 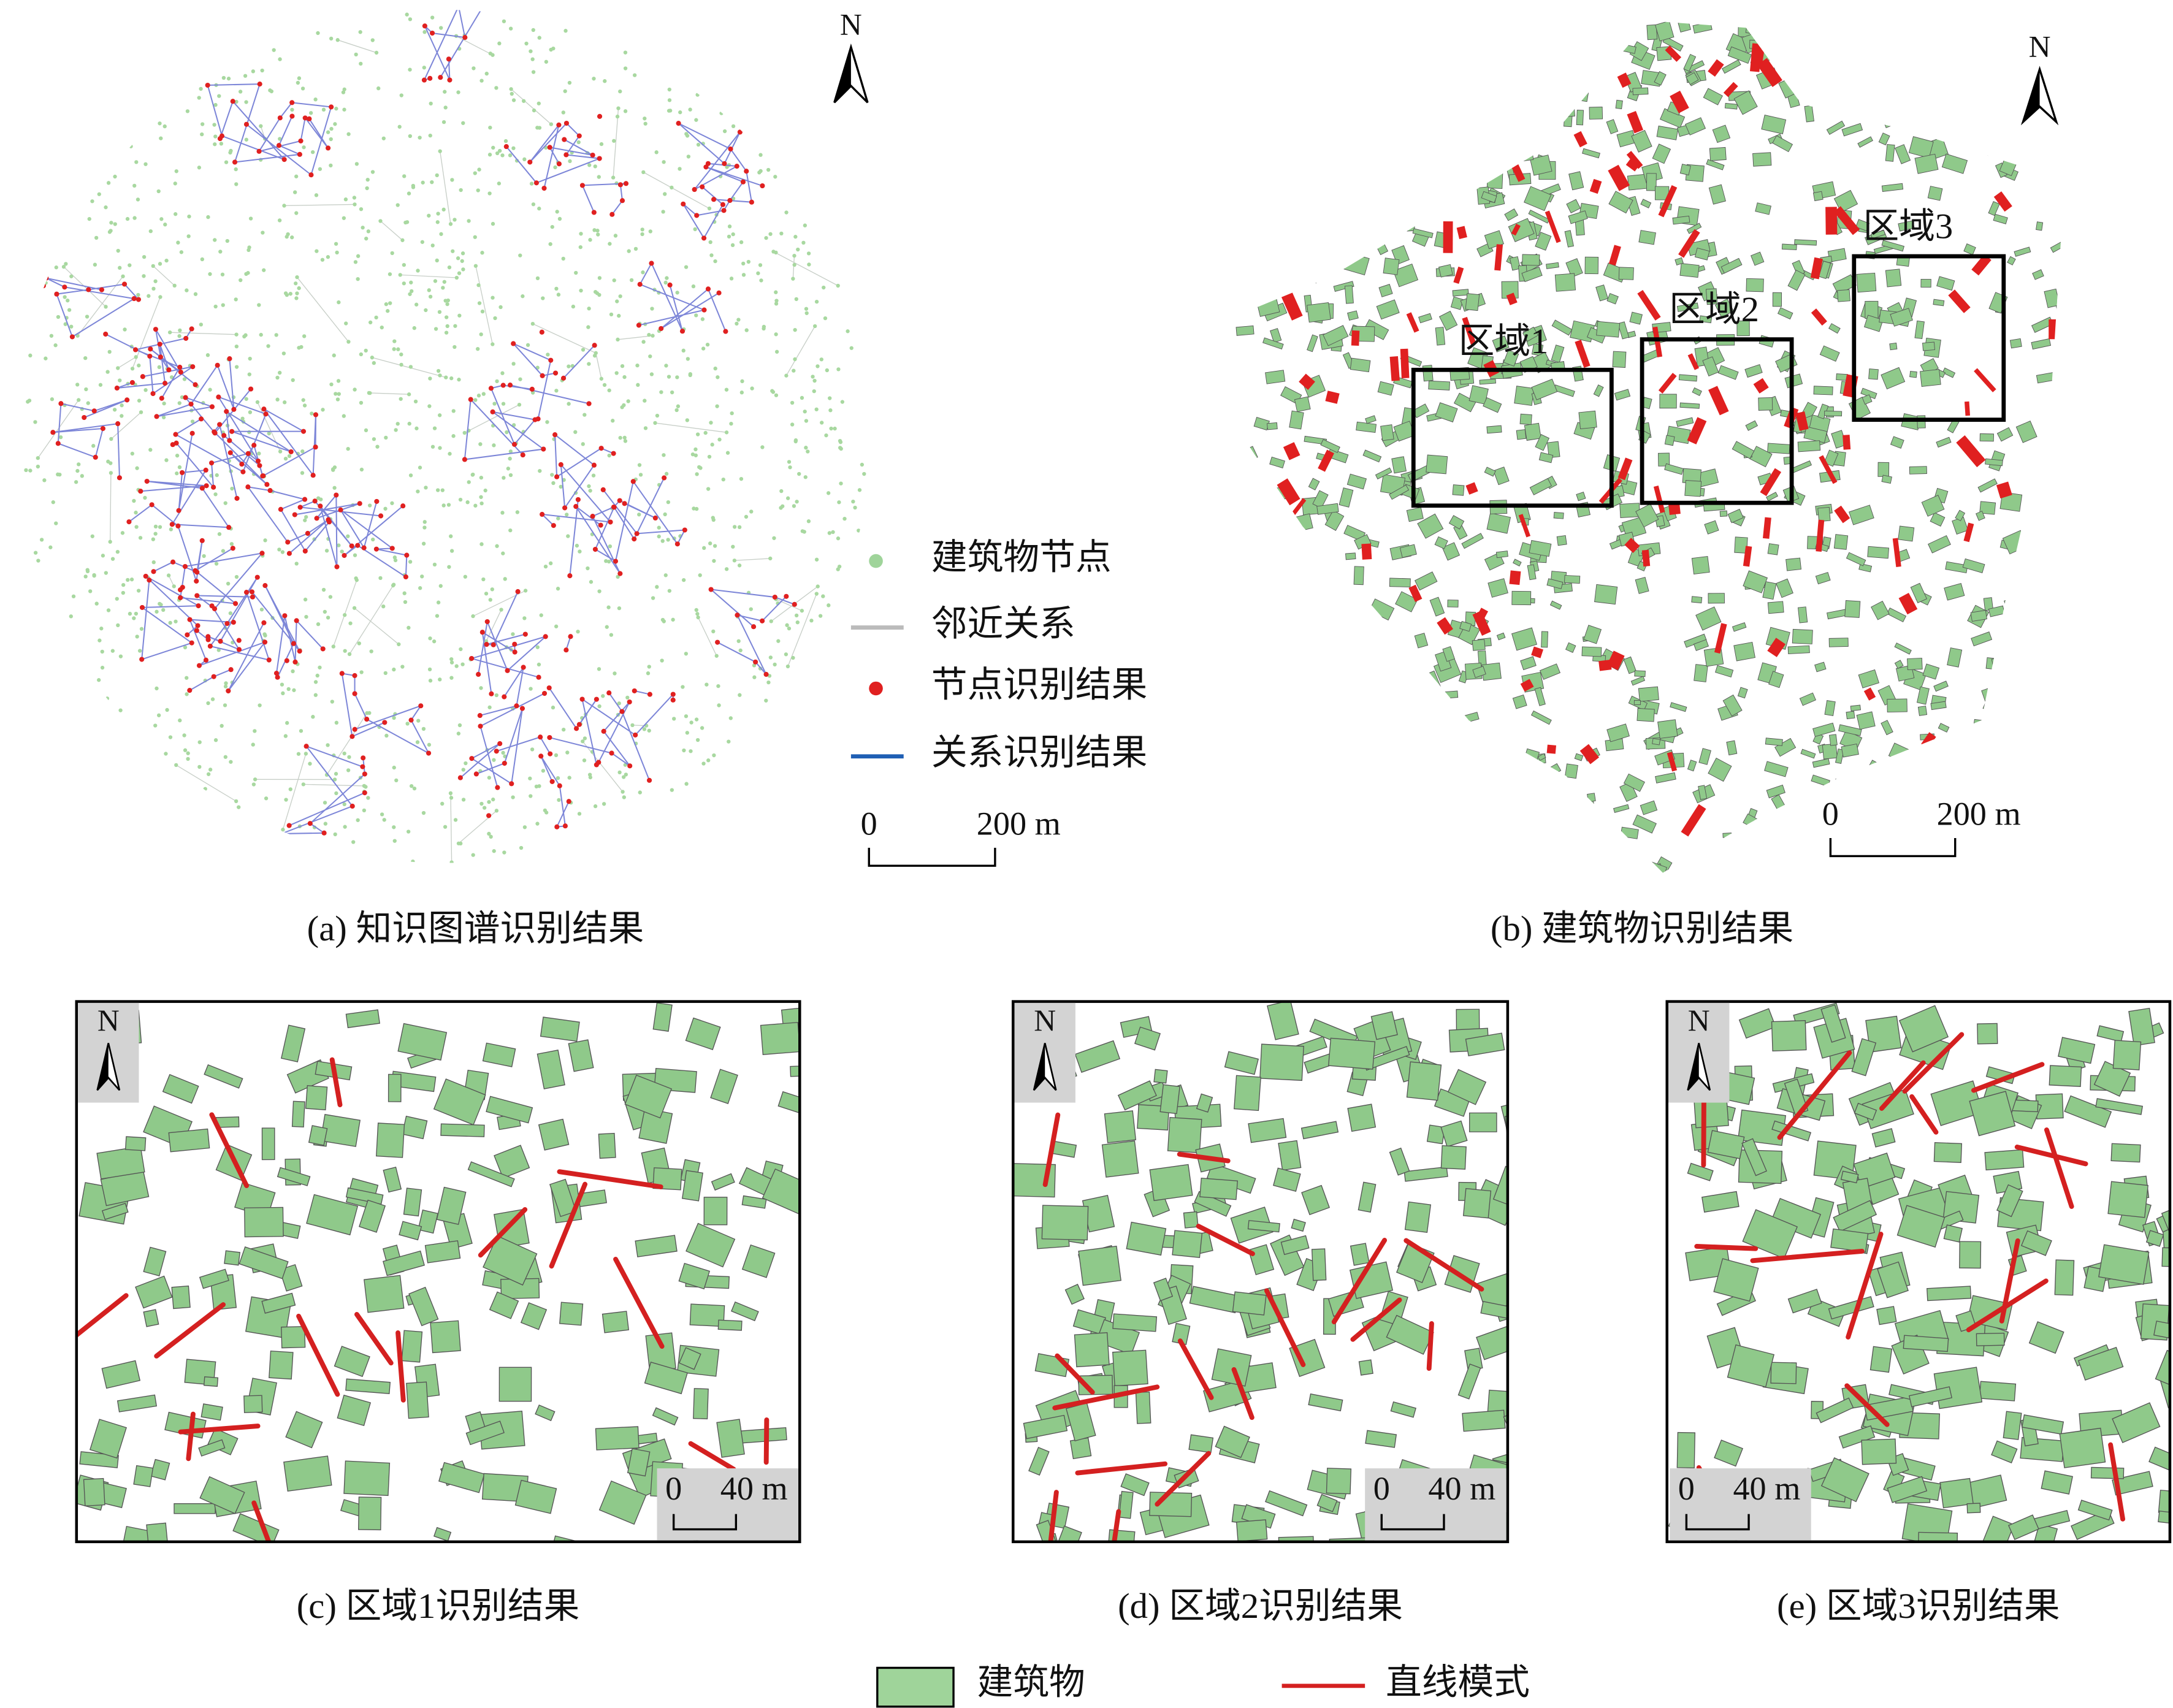 What do you see at coordinates (712, 1456) in the screenshot?
I see `line-pattern` at bounding box center [712, 1456].